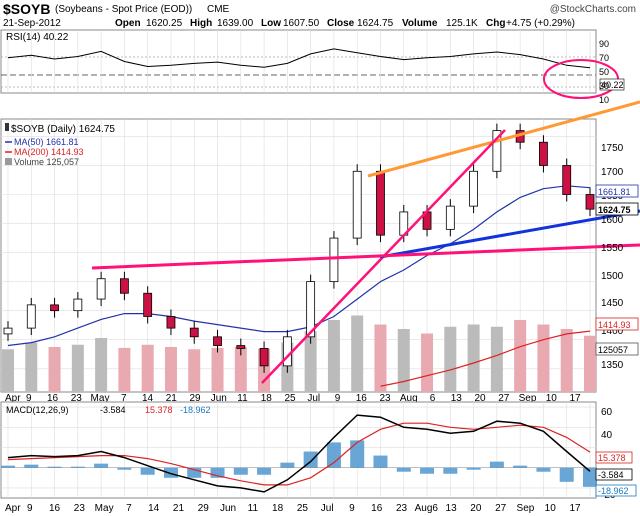 This screenshot has height=516, width=640. What do you see at coordinates (503, 139) in the screenshot?
I see `annotation-orange-channel-line` at bounding box center [503, 139].